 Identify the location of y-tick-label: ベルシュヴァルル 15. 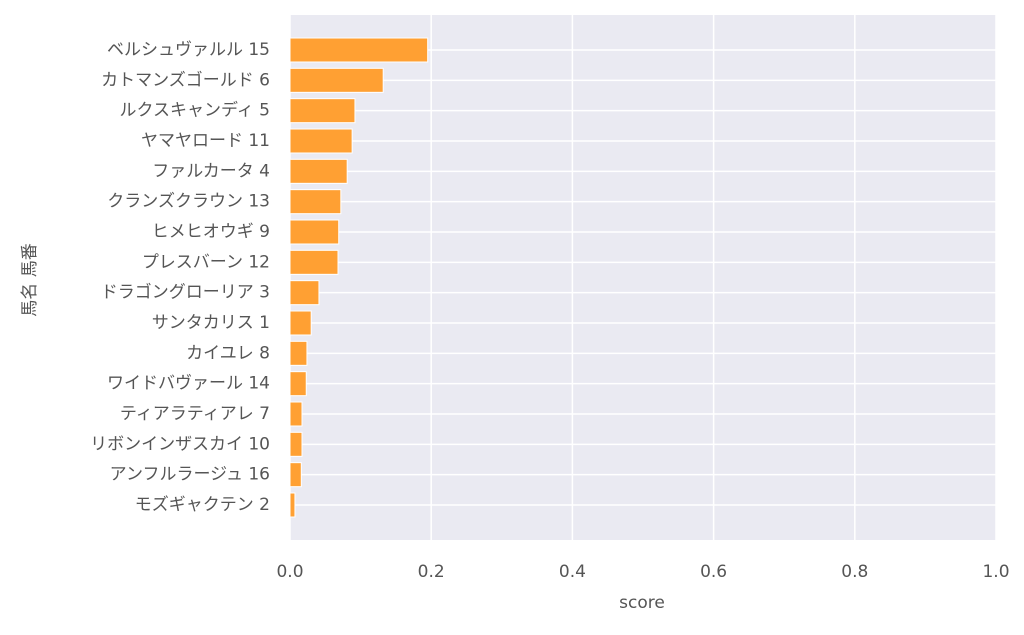
(188, 50).